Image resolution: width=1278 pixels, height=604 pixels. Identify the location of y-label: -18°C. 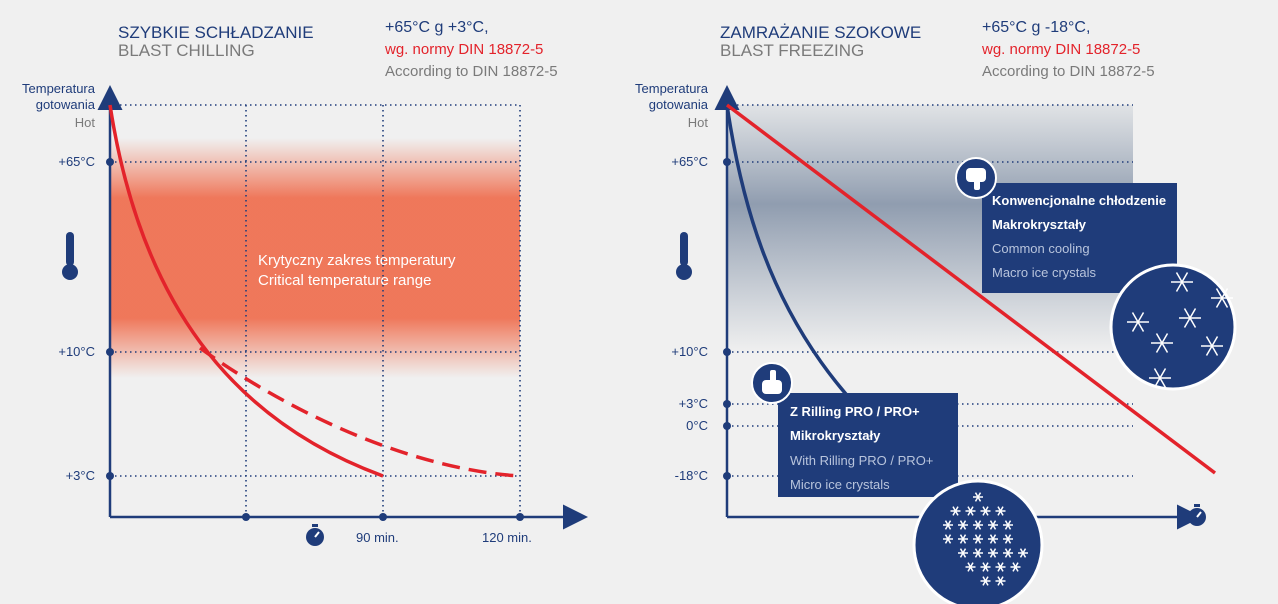
(691, 475).